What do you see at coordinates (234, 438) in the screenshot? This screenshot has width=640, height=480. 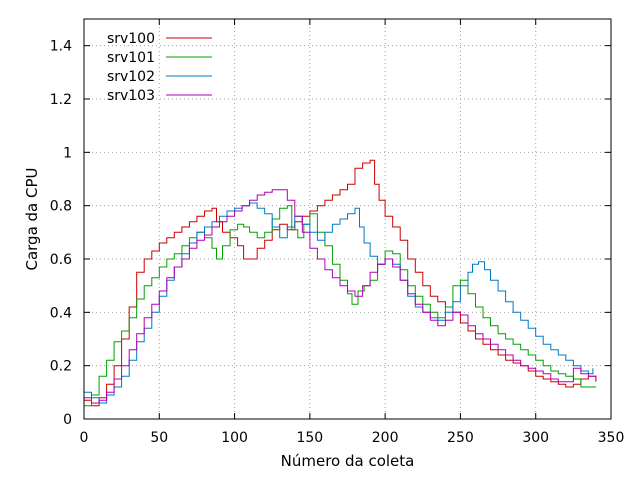 I see `x-tick-label: 100` at bounding box center [234, 438].